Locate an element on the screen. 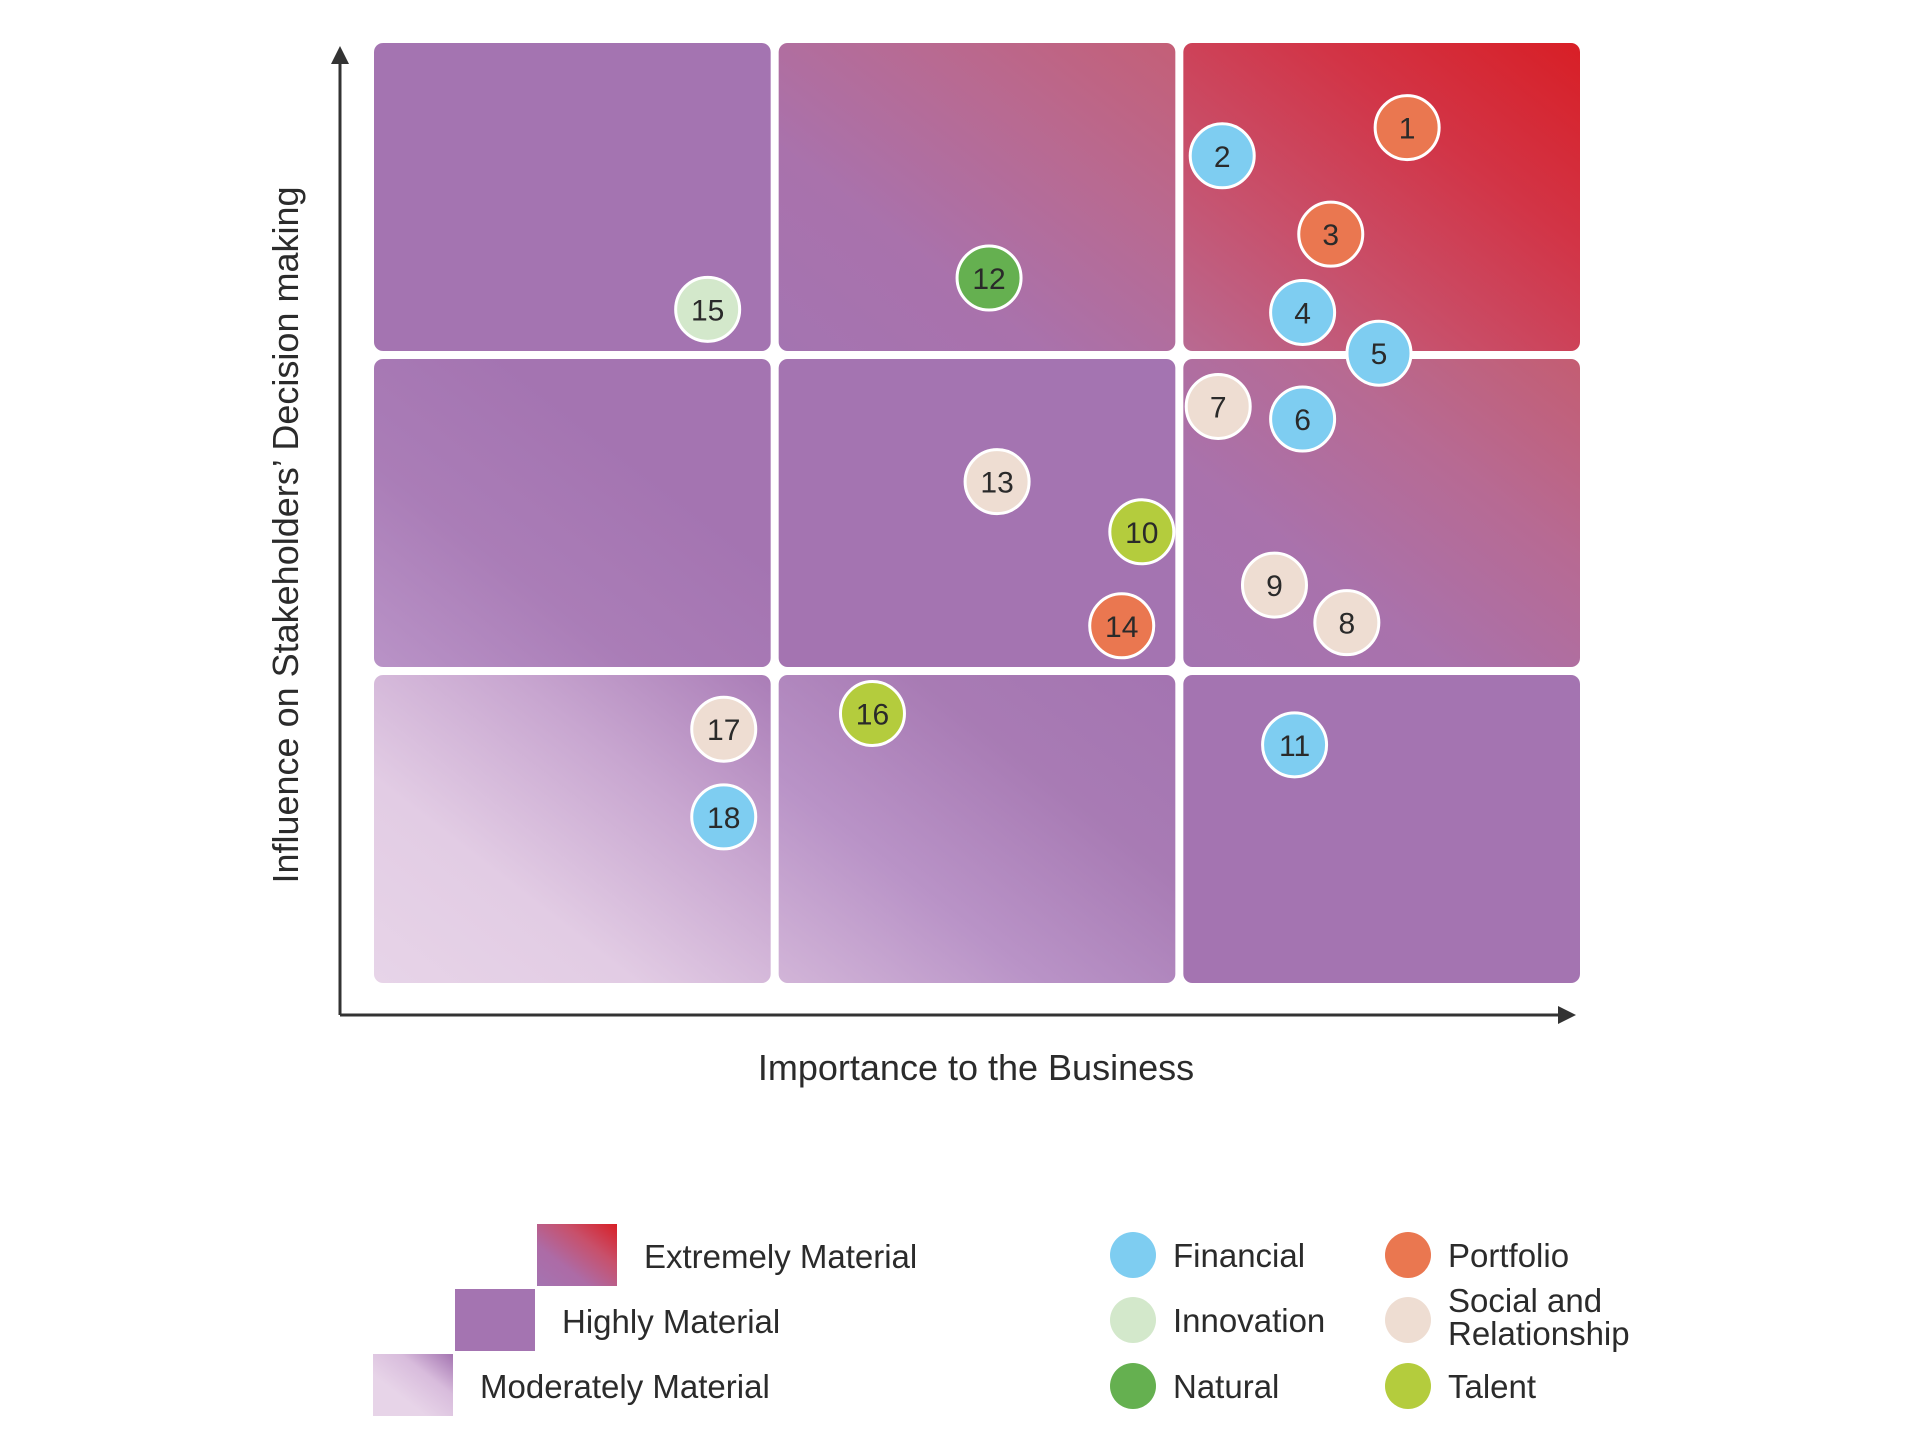  point-13: 13 is located at coordinates (997, 482).